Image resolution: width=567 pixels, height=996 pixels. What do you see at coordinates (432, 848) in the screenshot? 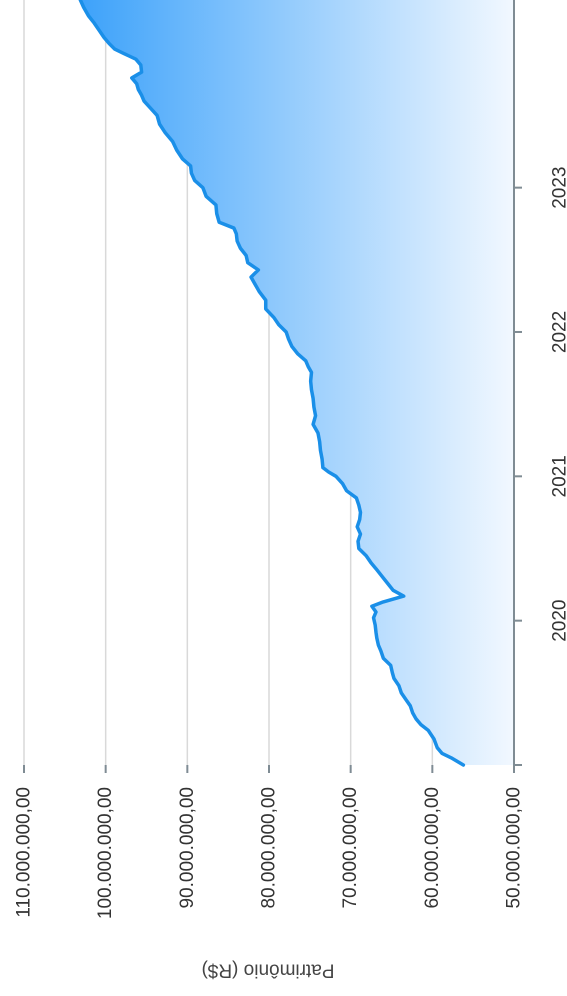
I see `y-tick-label: 60.000.000,00` at bounding box center [432, 848].